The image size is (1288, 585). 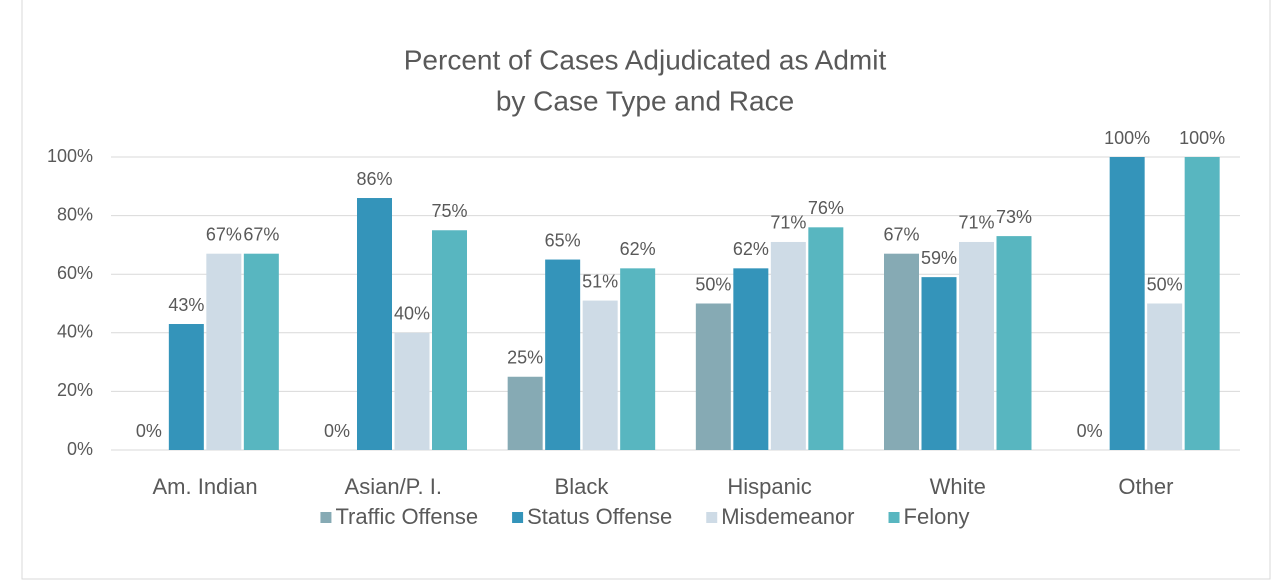 What do you see at coordinates (787, 516) in the screenshot?
I see `legend-label: Misdemeanor` at bounding box center [787, 516].